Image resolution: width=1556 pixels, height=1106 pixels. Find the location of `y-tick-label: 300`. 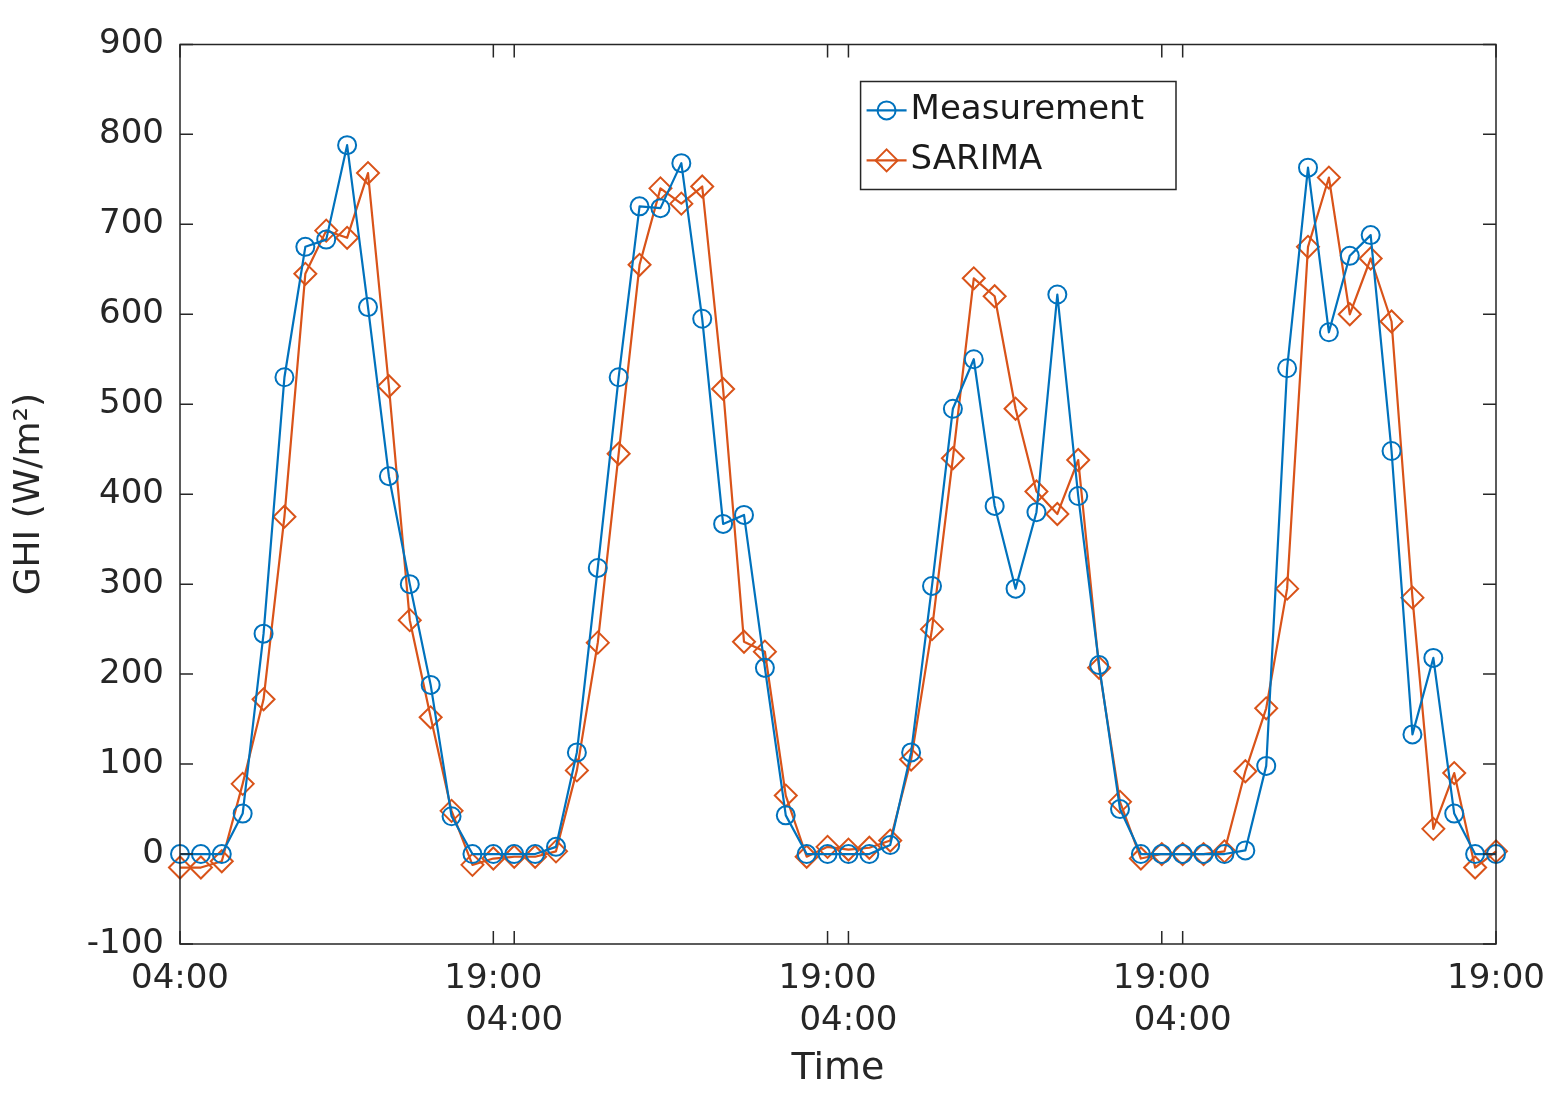

y-tick-label: 300 is located at coordinates (131, 580).